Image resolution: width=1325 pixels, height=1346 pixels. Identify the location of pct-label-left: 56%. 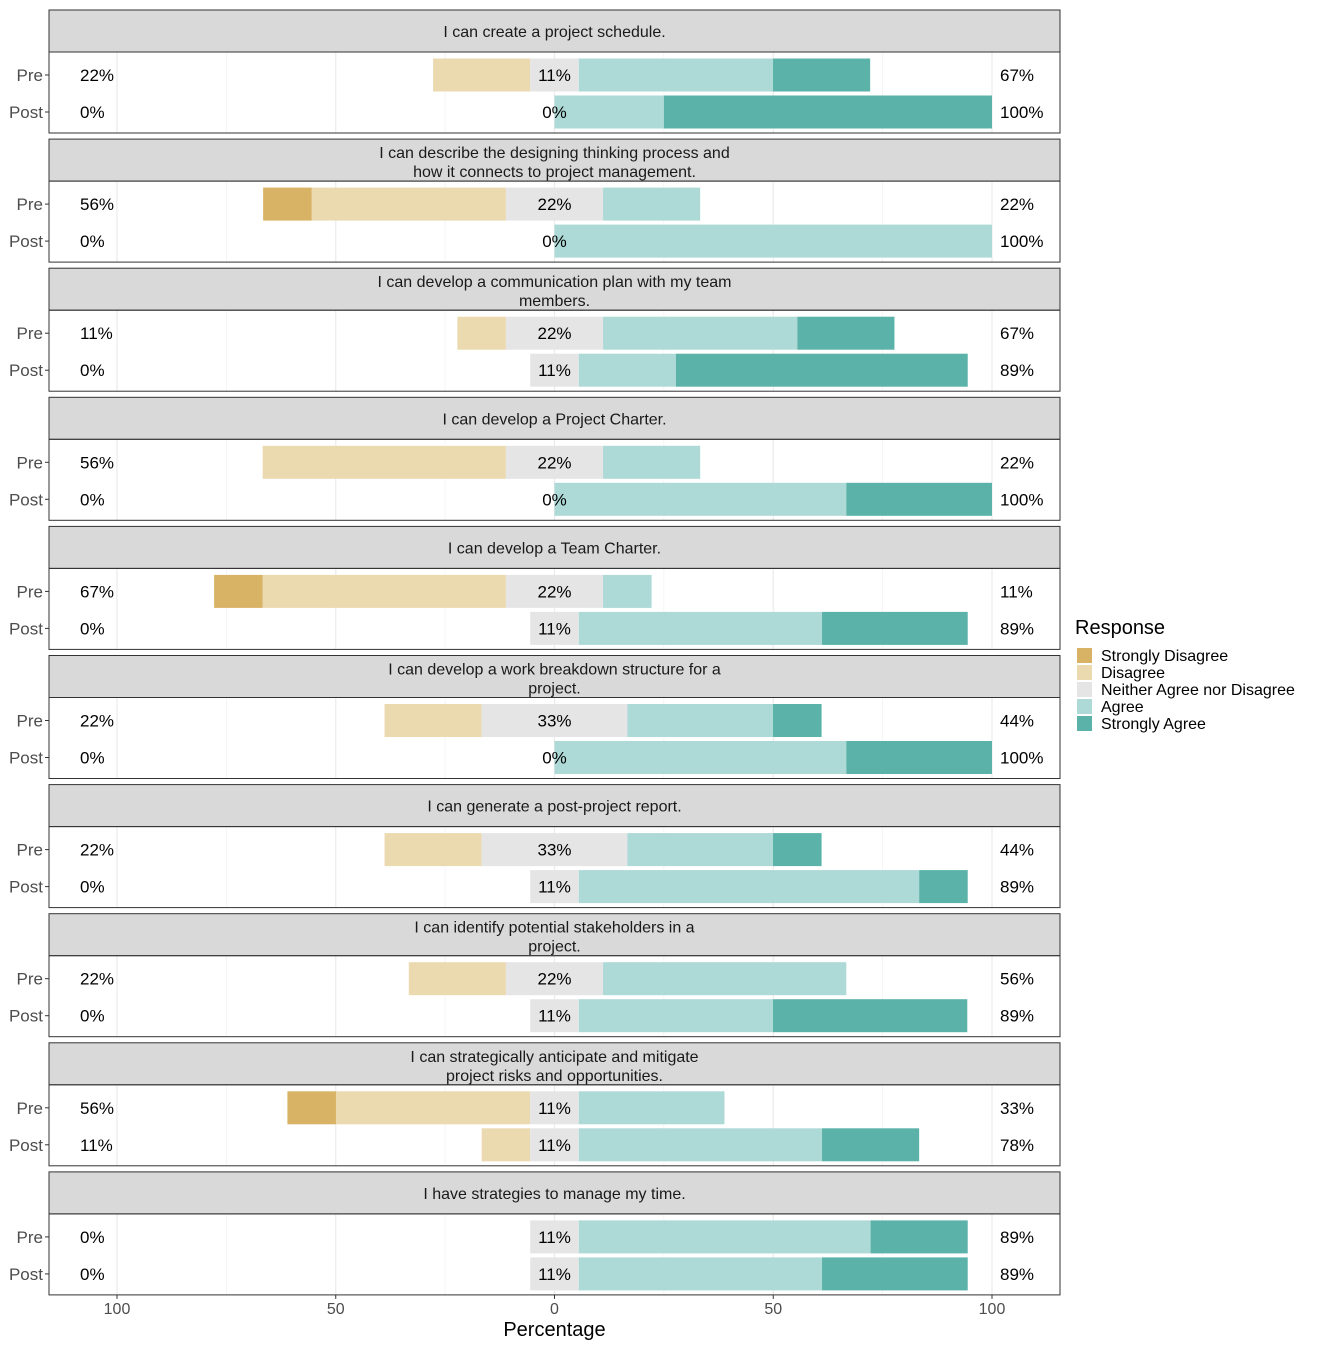
(97, 462).